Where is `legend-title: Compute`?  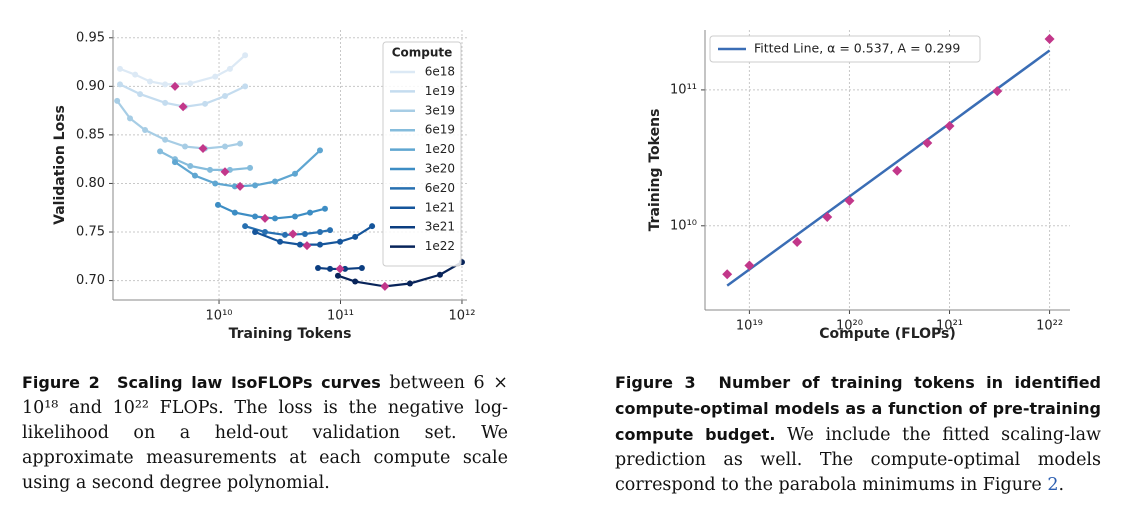
legend-title: Compute is located at coordinates (422, 53).